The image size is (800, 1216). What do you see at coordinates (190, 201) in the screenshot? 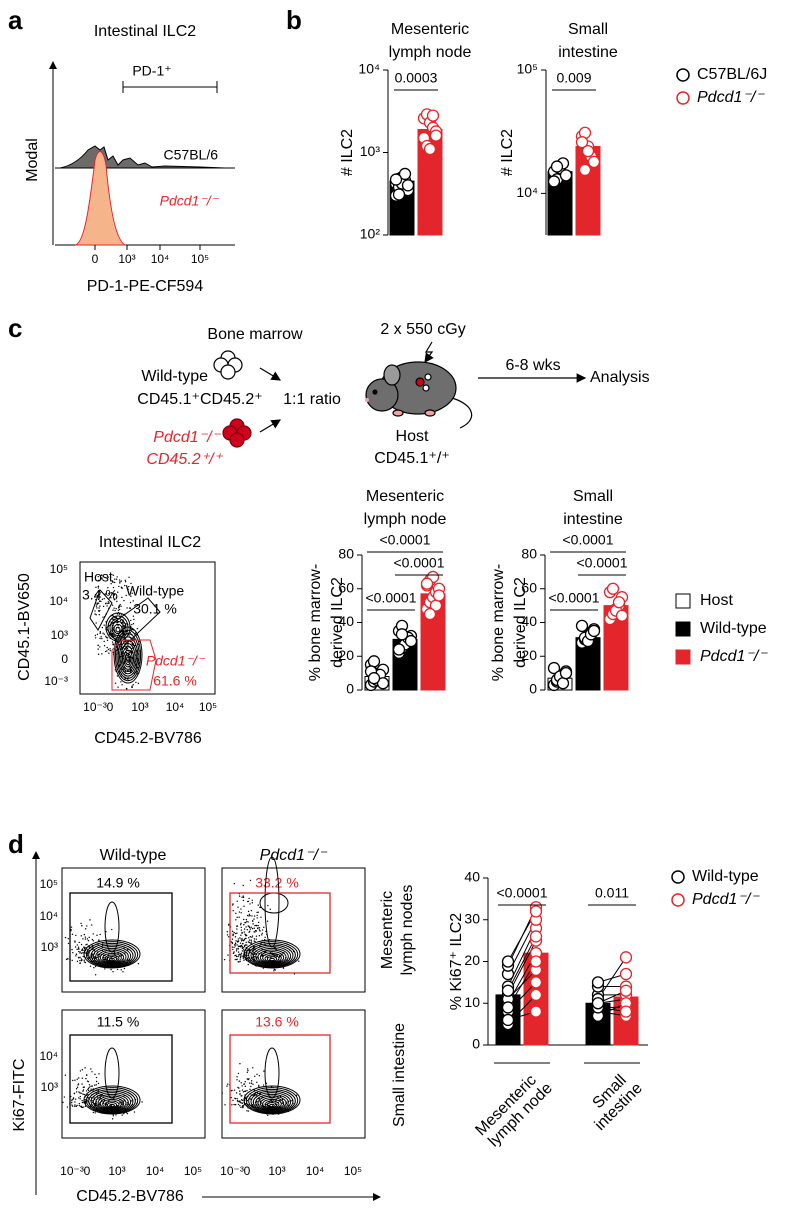
I see `samples: Pdcd1⁻/⁻` at bounding box center [190, 201].